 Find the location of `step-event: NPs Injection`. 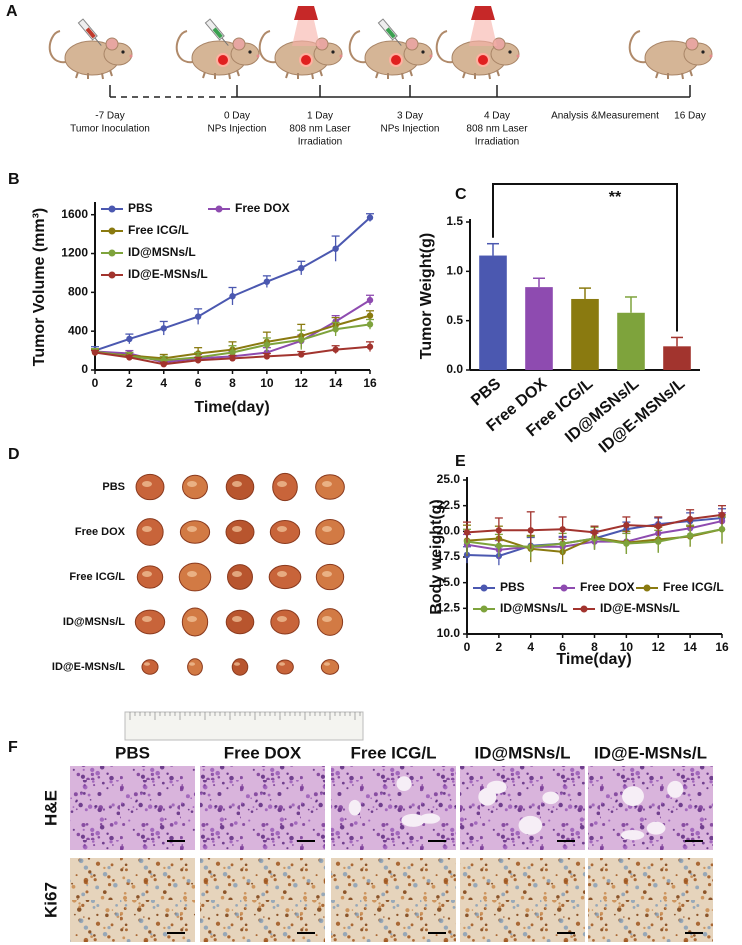

step-event: NPs Injection is located at coordinates (237, 129).